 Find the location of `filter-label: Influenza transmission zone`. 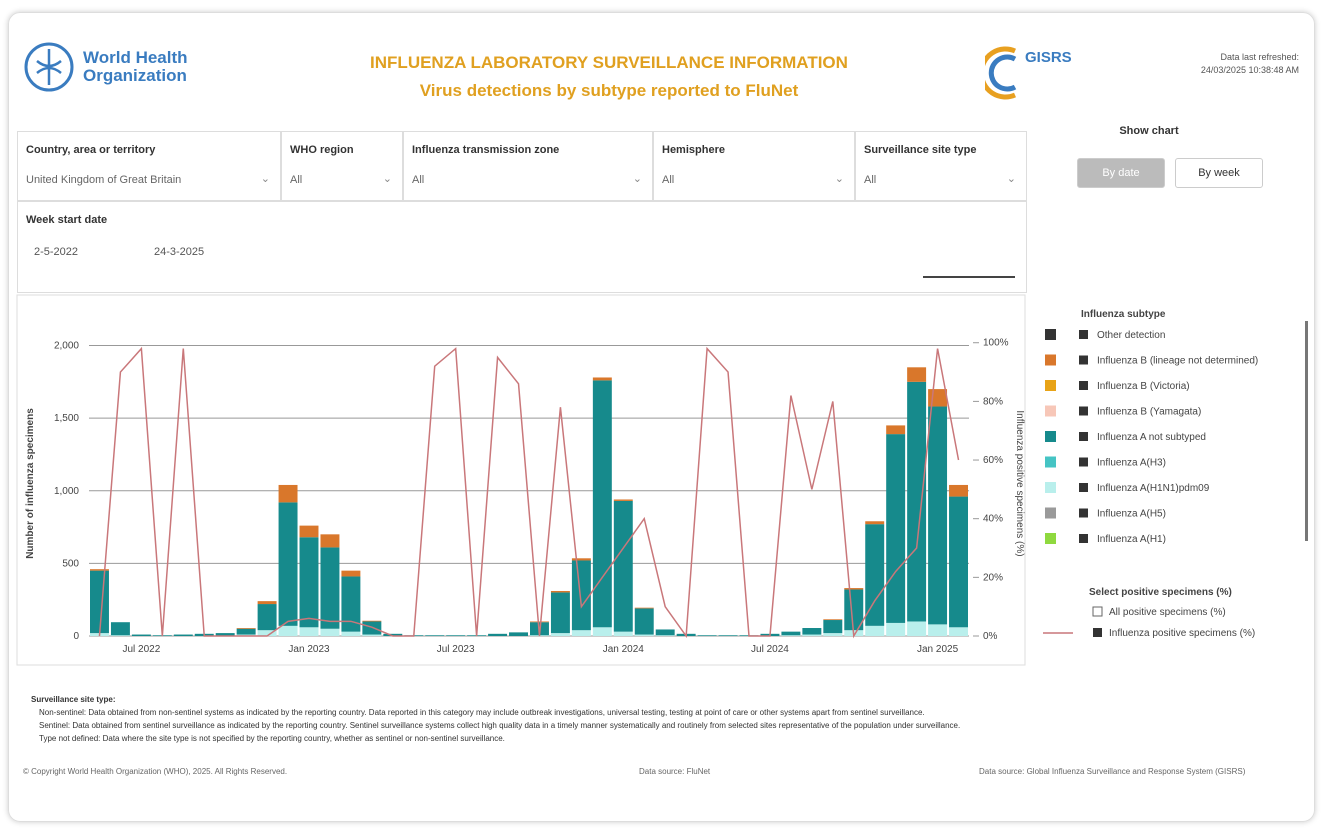

filter-label: Influenza transmission zone is located at coordinates (486, 150).